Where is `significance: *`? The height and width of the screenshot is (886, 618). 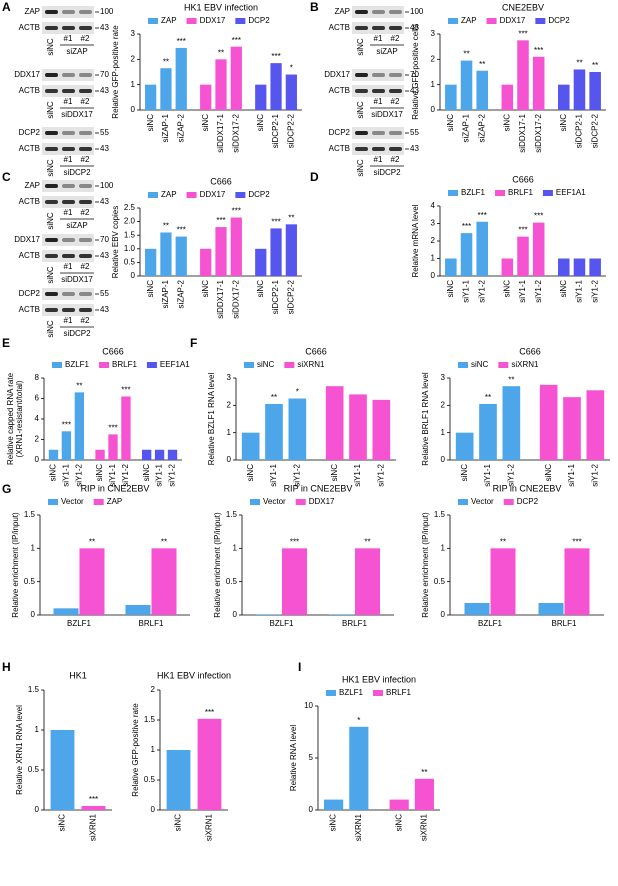 significance: * is located at coordinates (358, 720).